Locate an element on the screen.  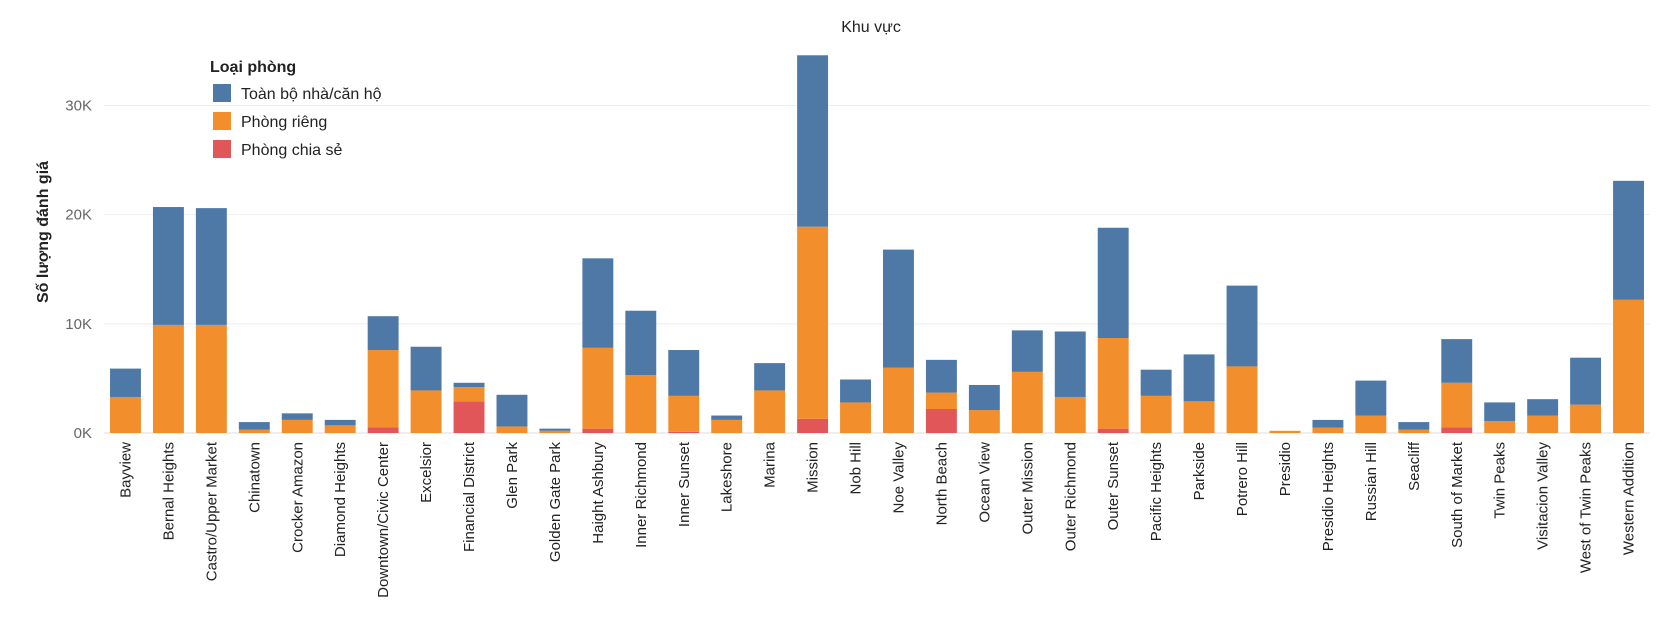
y-tick-label: 20K is located at coordinates (78, 215).